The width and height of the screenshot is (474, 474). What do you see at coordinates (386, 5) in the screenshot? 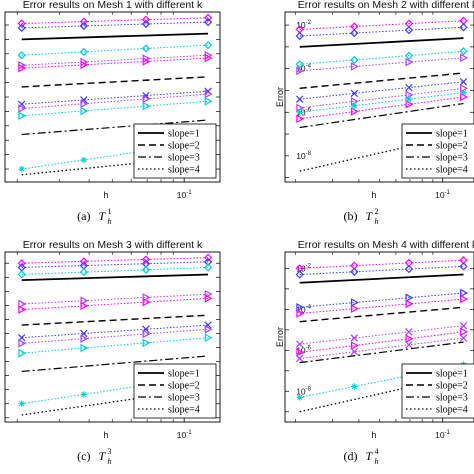
I see `chart-title: Error results on Mesh 2 with different k` at bounding box center [386, 5].